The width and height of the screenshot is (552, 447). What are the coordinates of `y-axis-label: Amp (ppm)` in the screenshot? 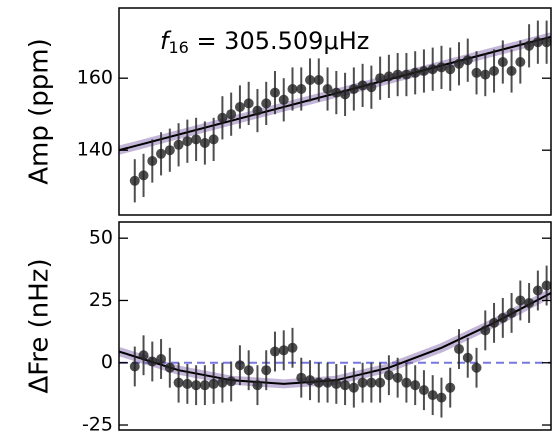 It's located at (40, 111).